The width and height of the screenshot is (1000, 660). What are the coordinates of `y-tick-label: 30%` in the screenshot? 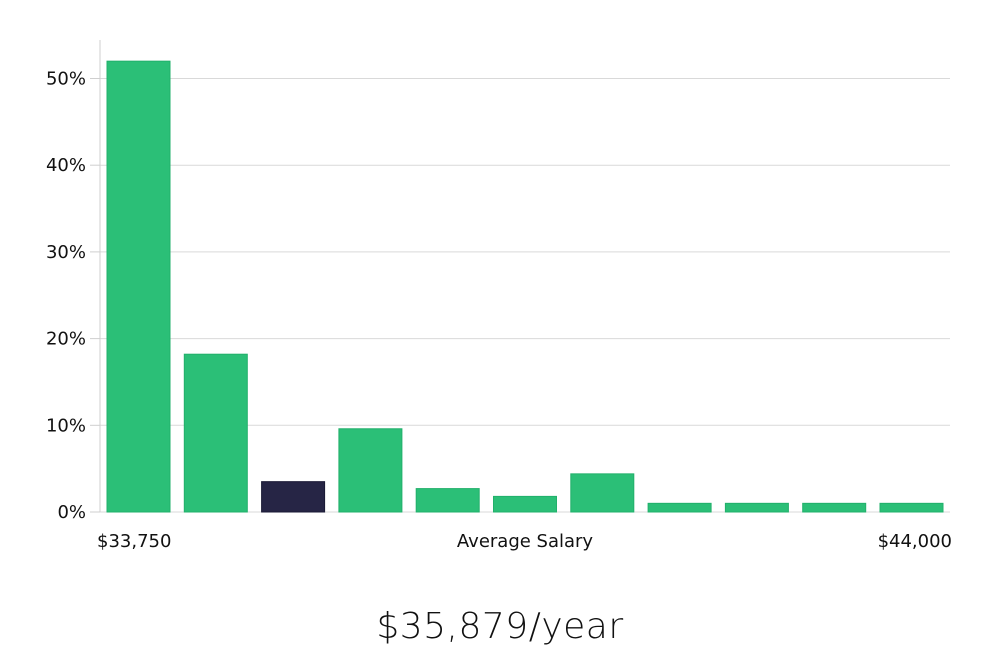 It's located at (66, 252).